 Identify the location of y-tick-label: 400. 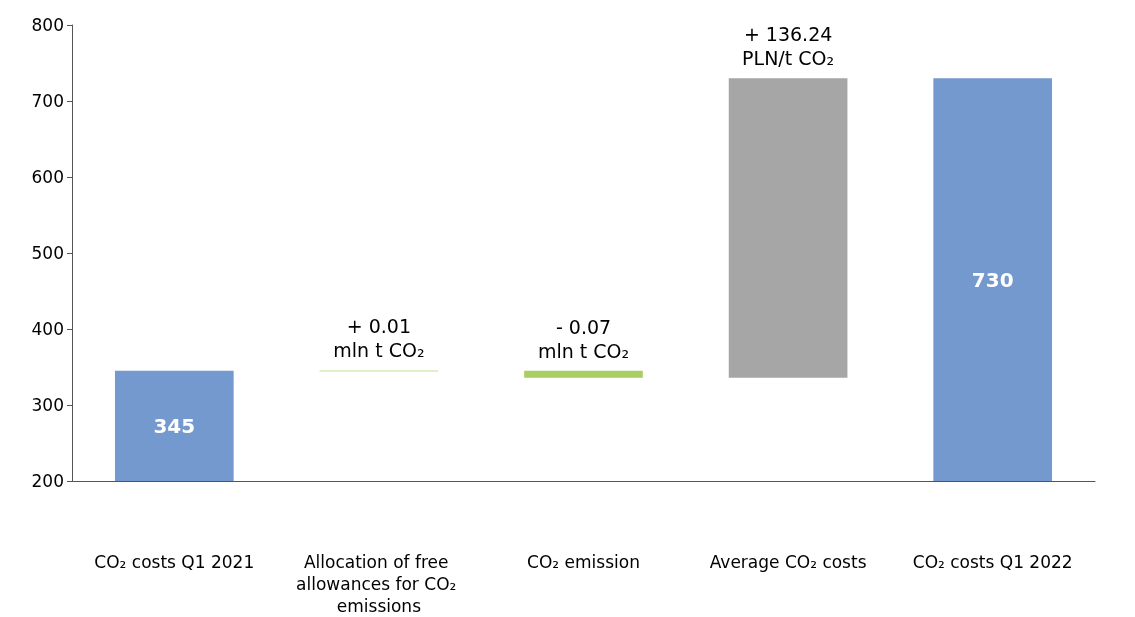
(47, 329).